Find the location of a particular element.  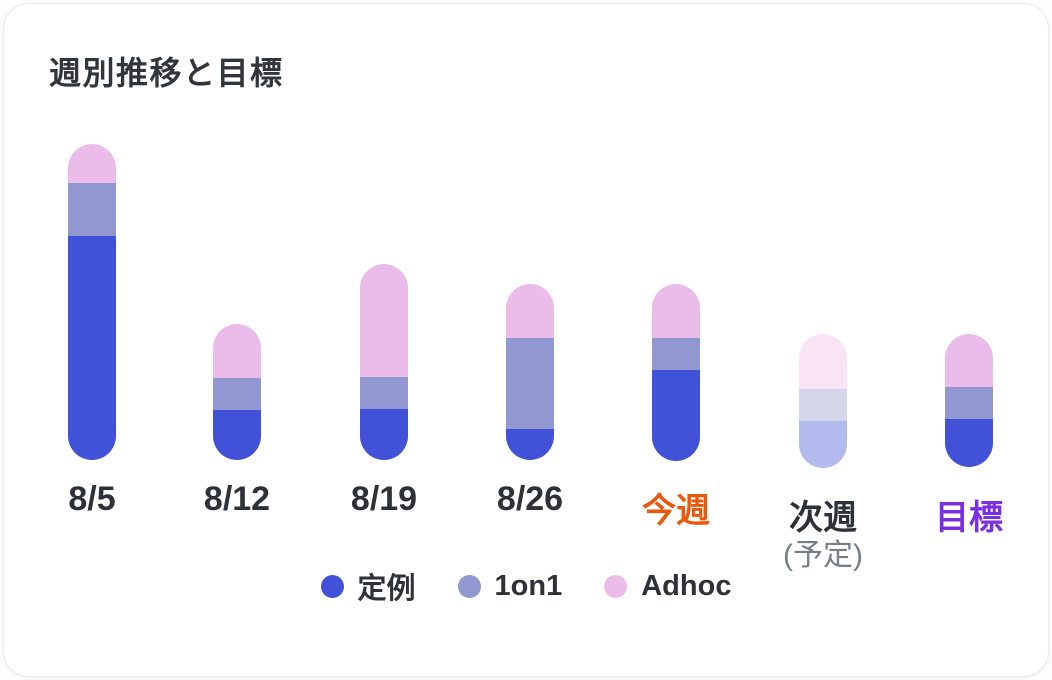

bar-next-week is located at coordinates (823, 401).